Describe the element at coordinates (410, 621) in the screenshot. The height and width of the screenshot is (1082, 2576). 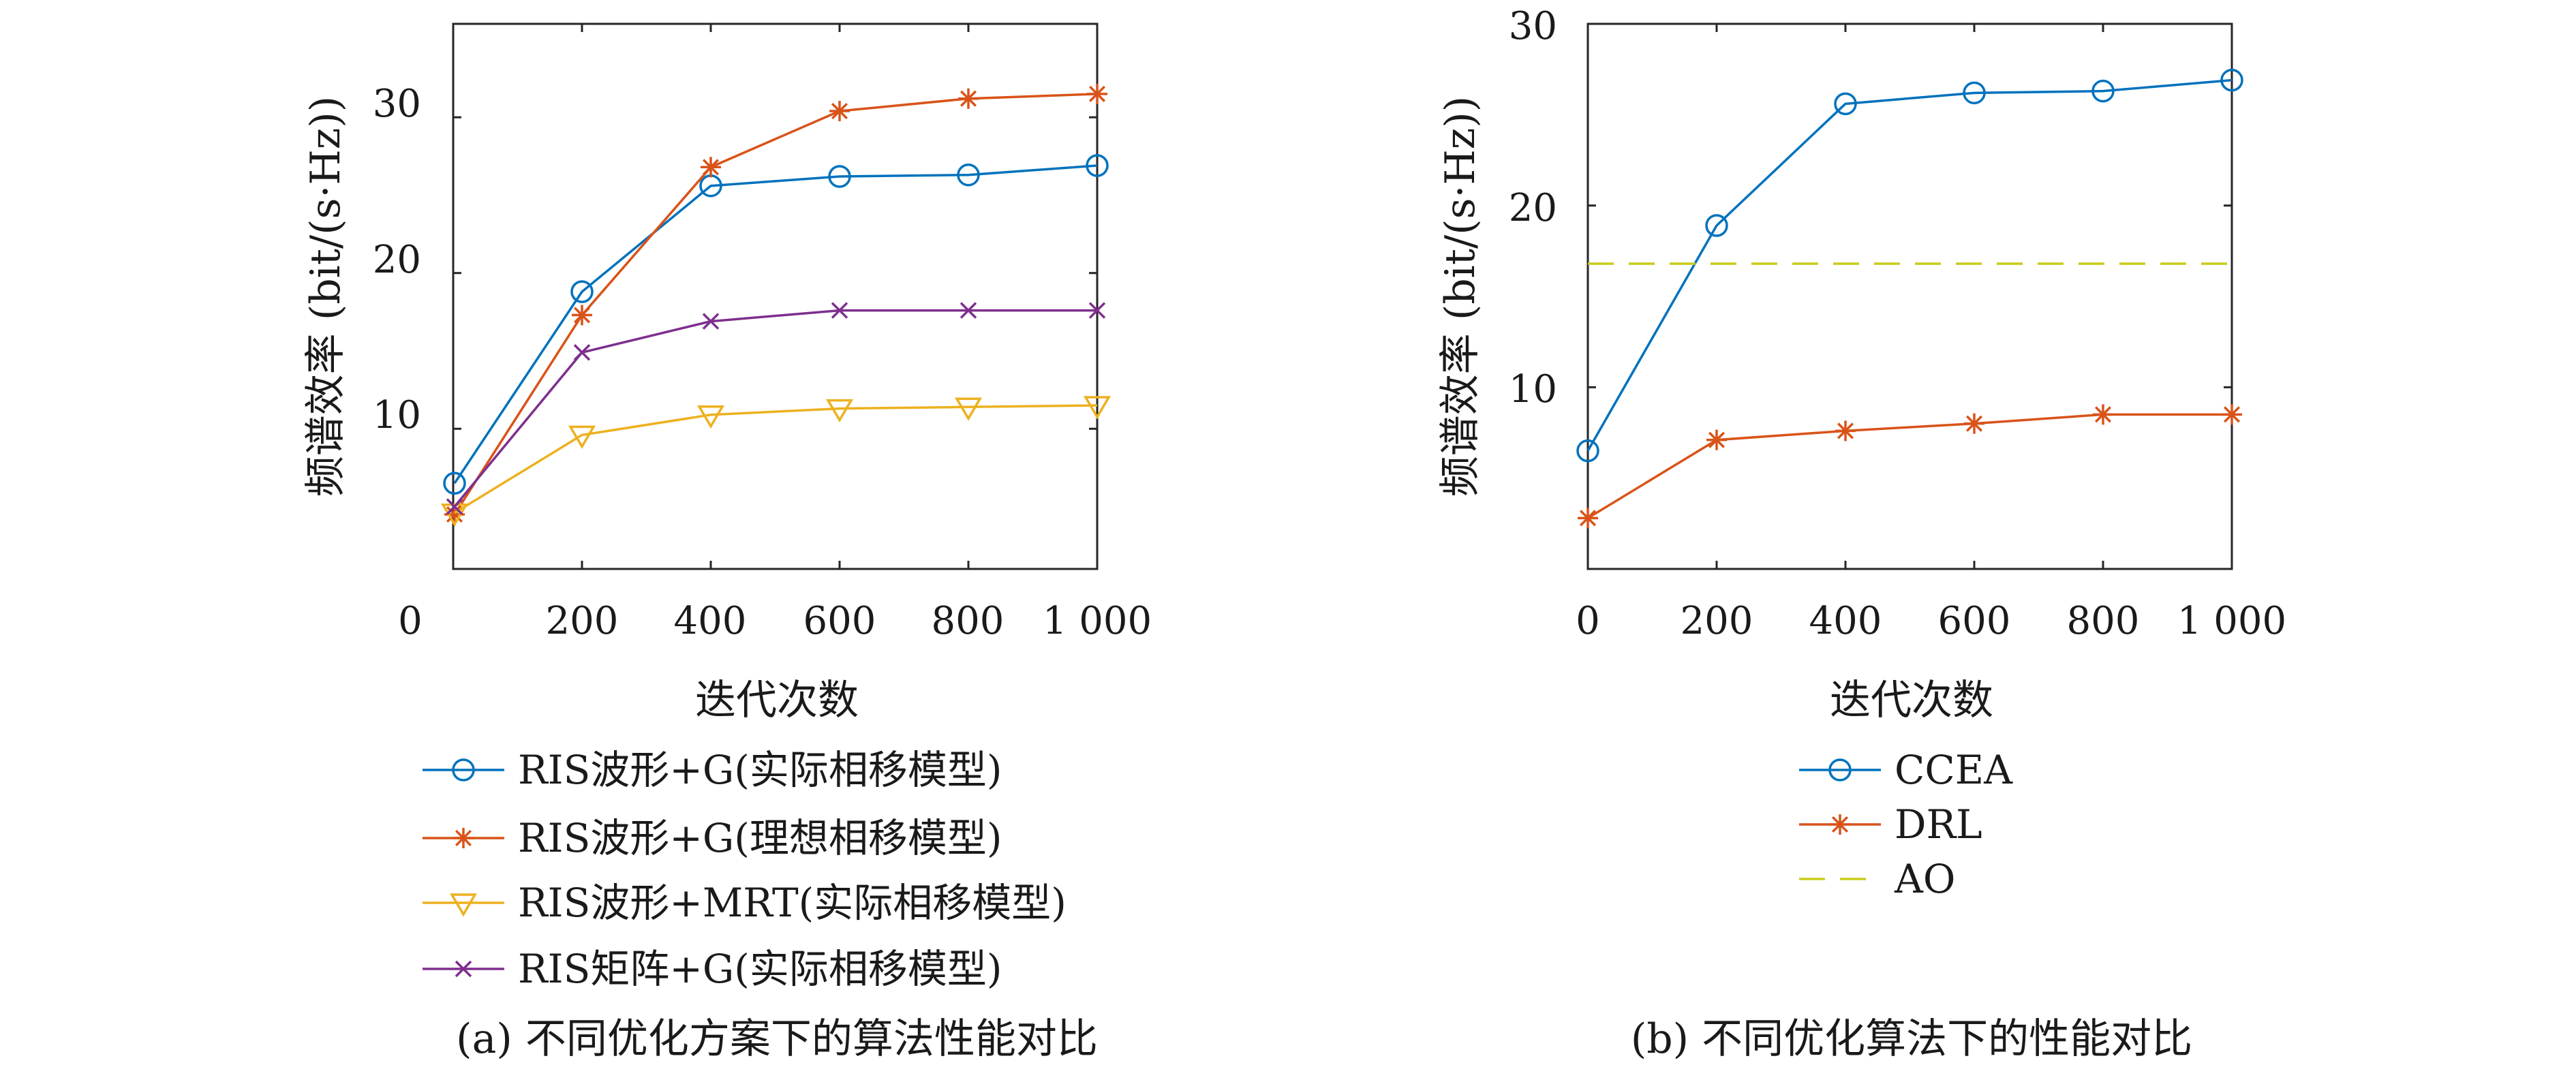
I see `xtick-label-a-0: 0` at that location.